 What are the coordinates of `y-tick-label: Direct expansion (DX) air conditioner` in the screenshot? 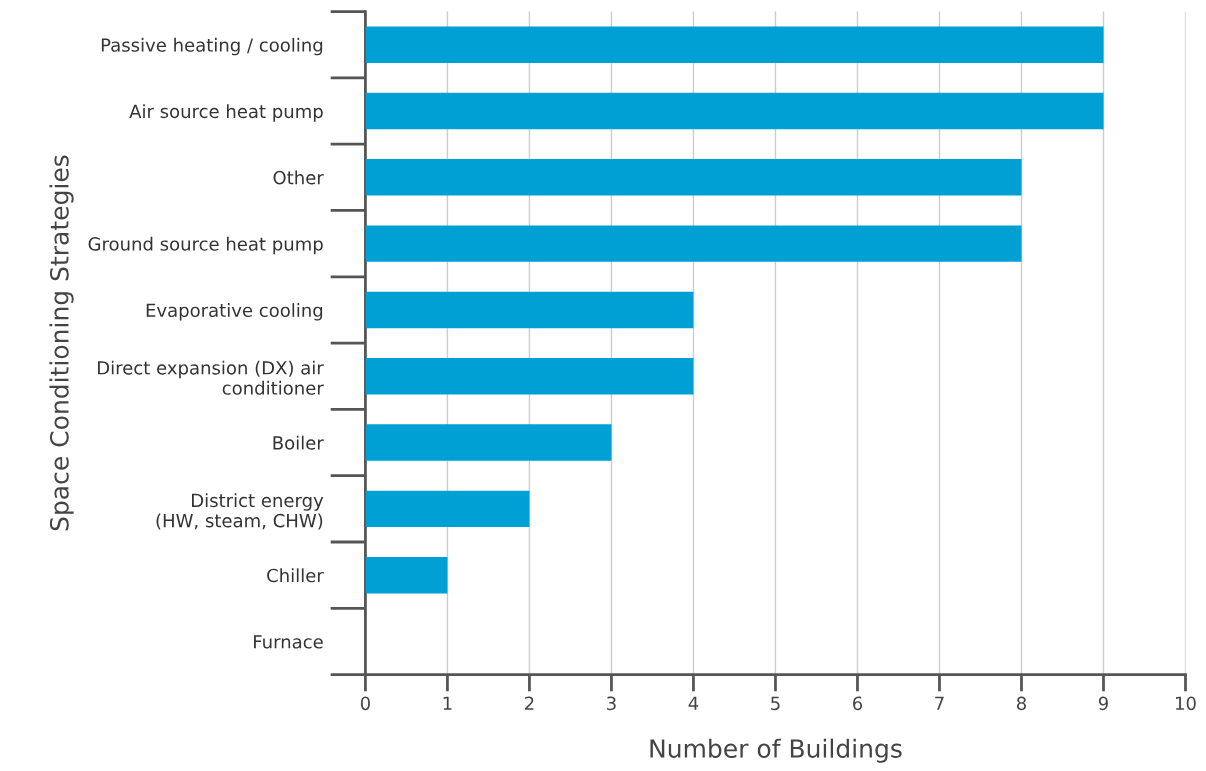 It's located at (211, 377).